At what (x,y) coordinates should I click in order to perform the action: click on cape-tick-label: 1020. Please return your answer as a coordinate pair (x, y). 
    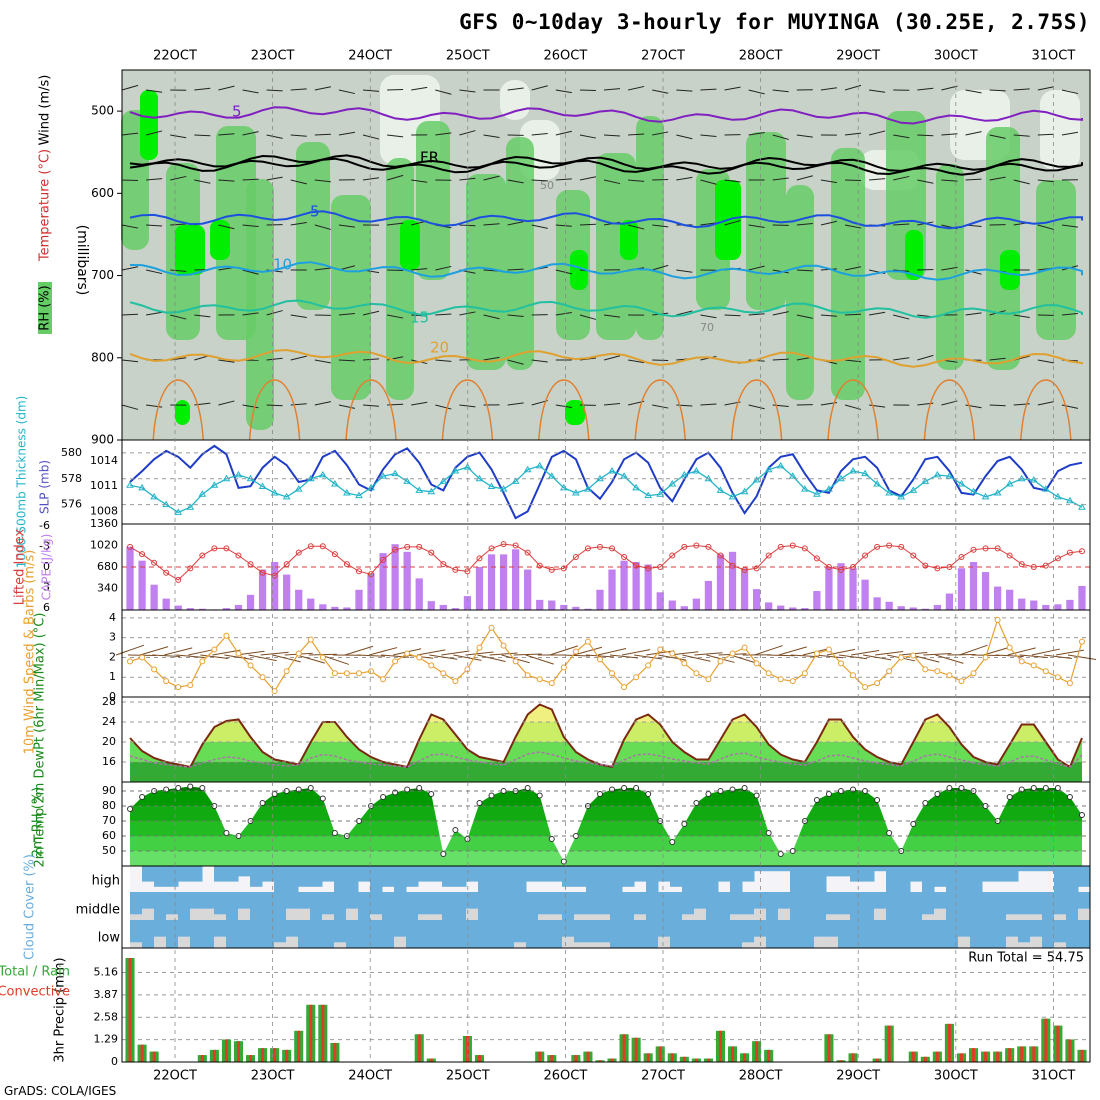
    Looking at the image, I should click on (104, 545).